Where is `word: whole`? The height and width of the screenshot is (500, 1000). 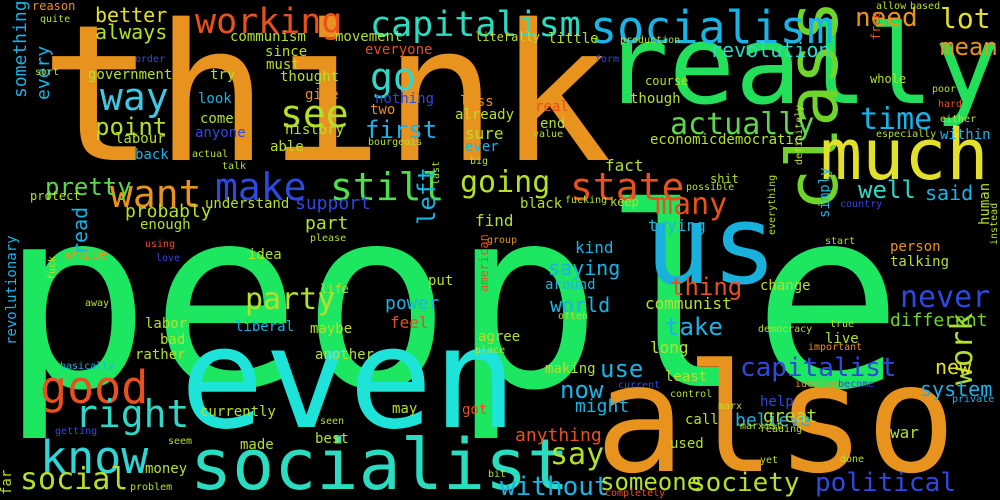
word: whole is located at coordinates (888, 79).